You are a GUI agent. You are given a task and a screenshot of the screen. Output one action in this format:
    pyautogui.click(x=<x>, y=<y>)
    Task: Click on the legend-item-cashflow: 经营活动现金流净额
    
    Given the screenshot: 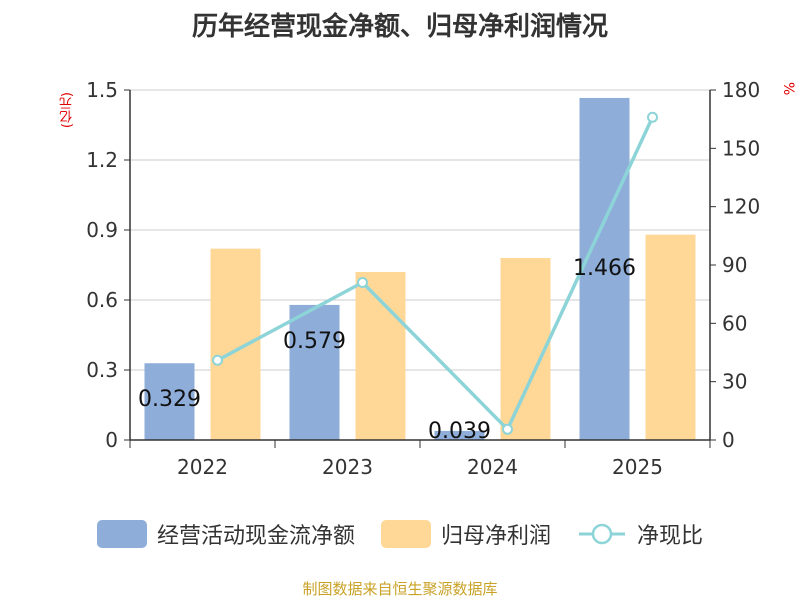 What is the action you would take?
    pyautogui.click(x=225, y=534)
    